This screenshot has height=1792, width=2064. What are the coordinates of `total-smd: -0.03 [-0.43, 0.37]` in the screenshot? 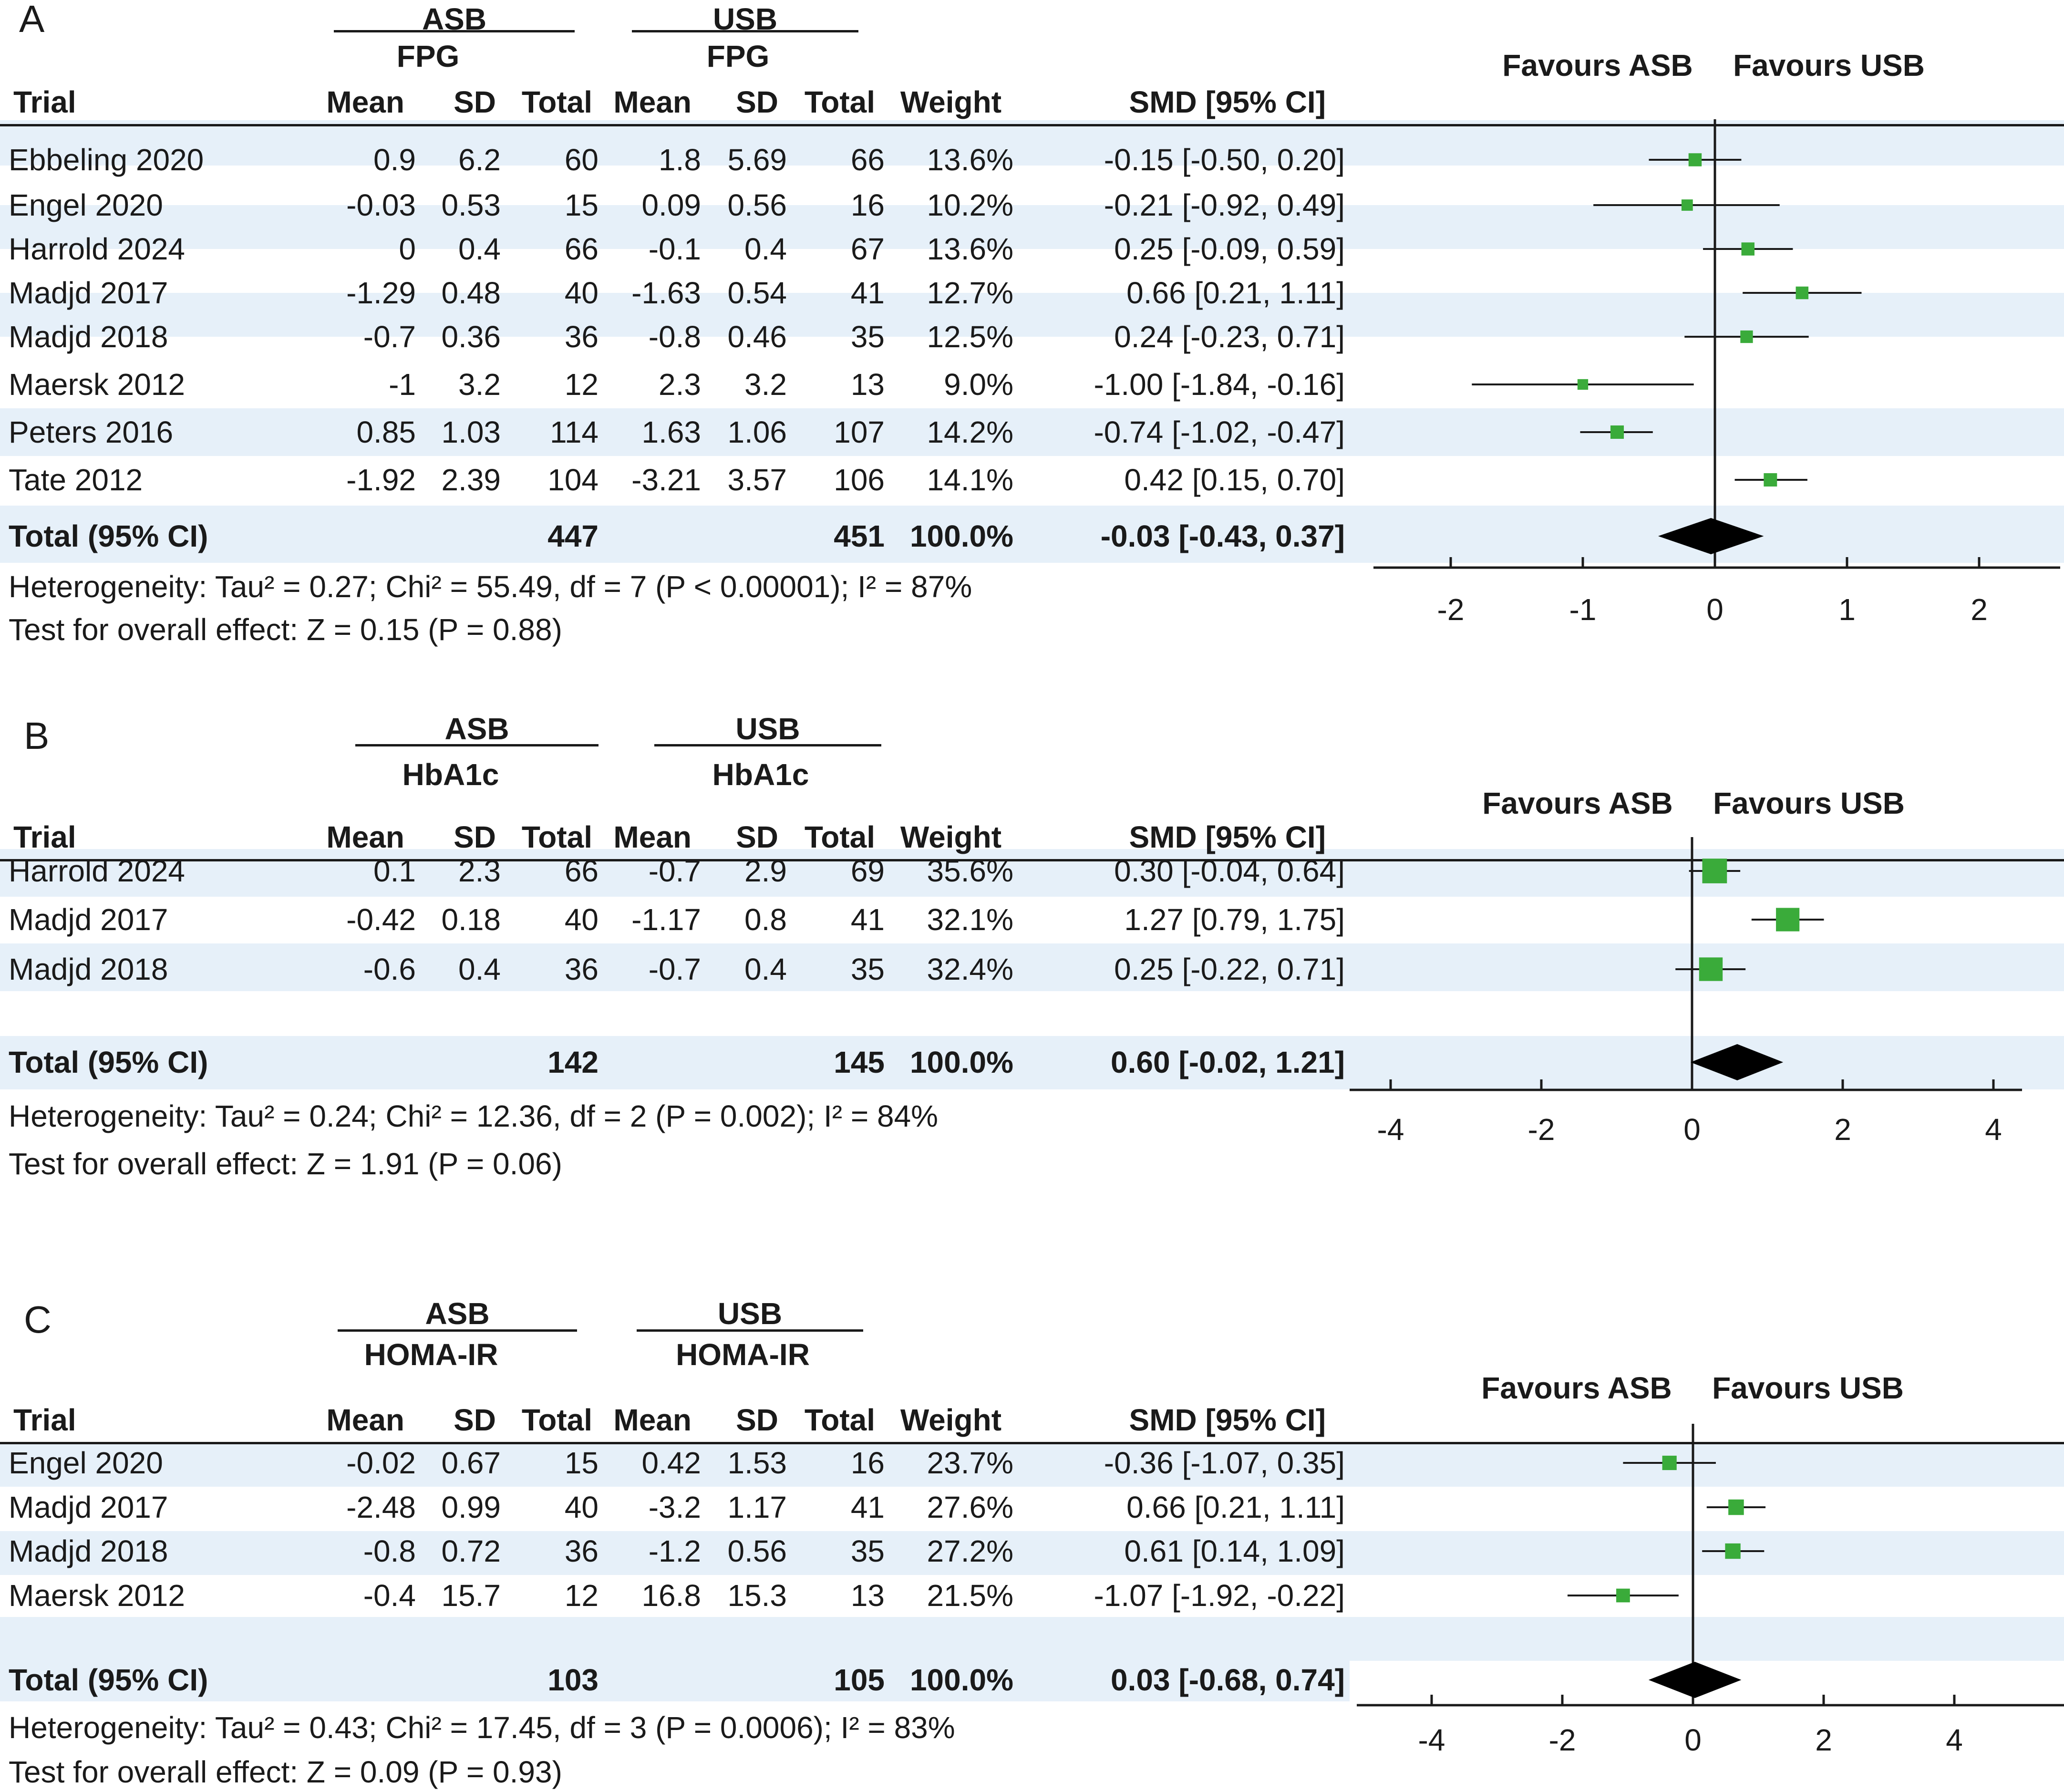 It's located at (1222, 536).